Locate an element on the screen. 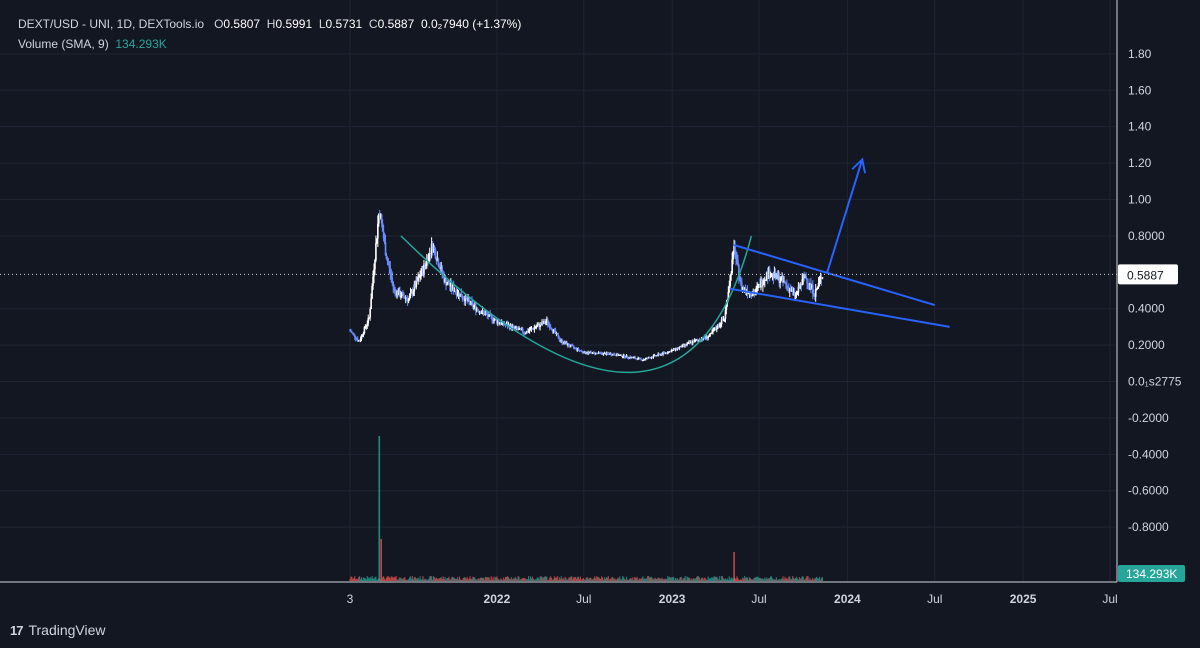  close-label: C is located at coordinates (373, 24).